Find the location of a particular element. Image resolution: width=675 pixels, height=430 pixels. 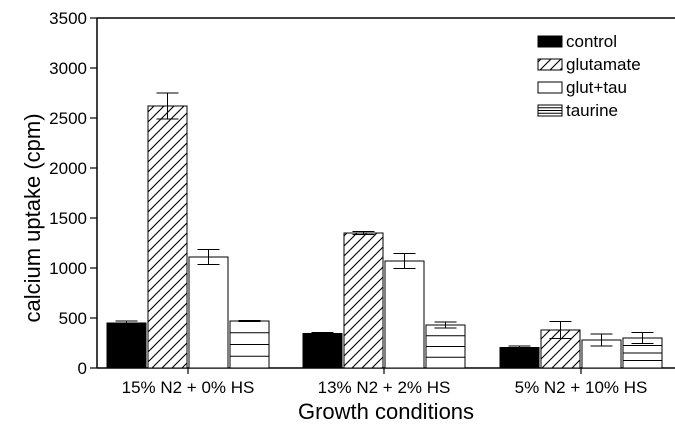

legend-item-gluttau: glut+tau is located at coordinates (582, 87).